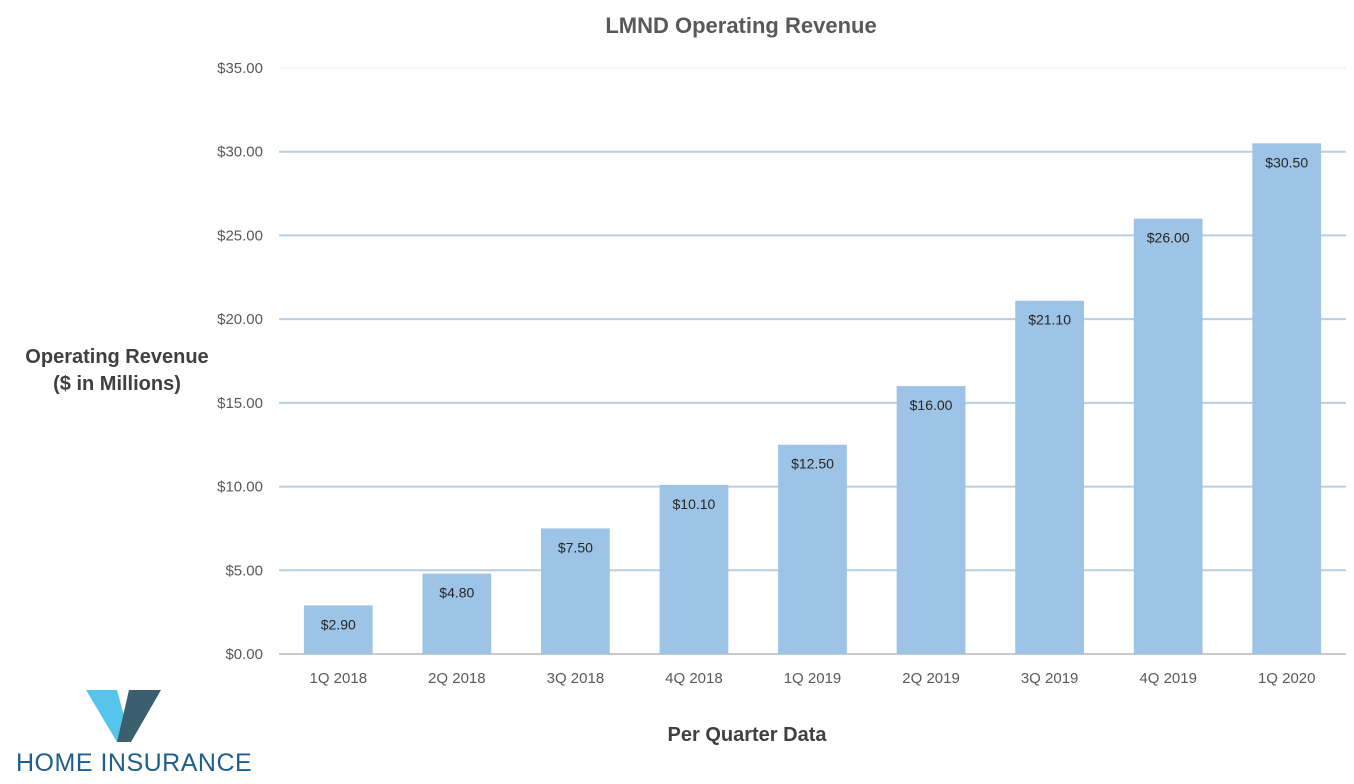  I want to click on logo-v-light-shape, so click(108, 716).